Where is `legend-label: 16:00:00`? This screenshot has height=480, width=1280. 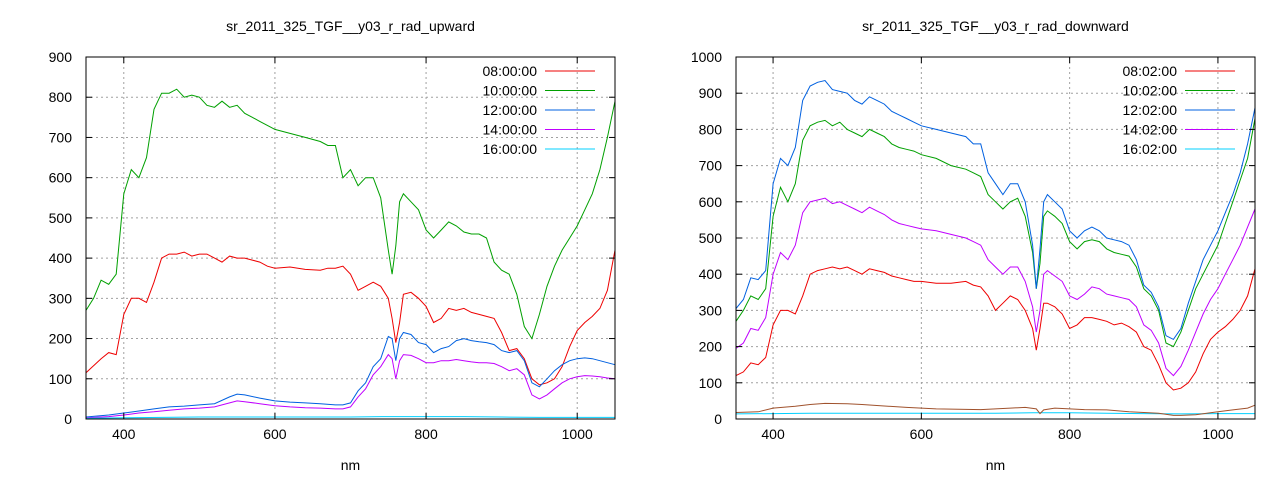
legend-label: 16:00:00 is located at coordinates (510, 149).